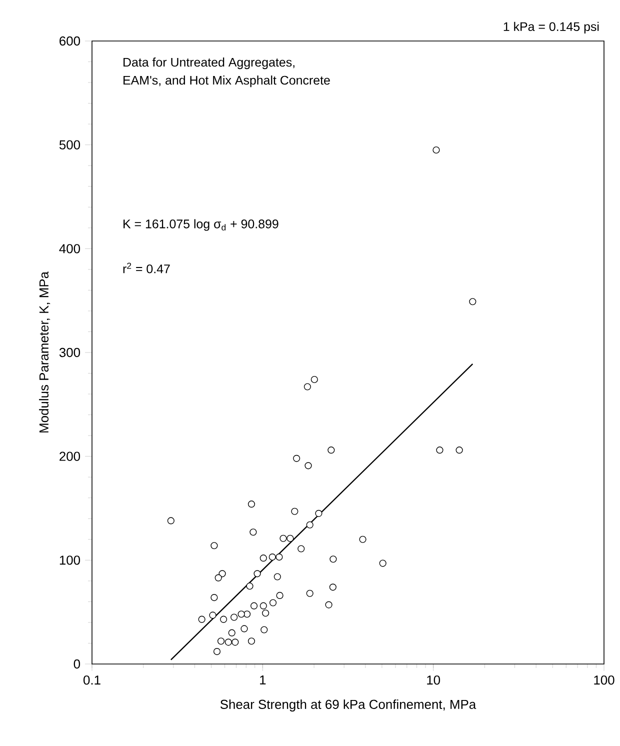 This screenshot has height=746, width=620. I want to click on y-tick-label: 600, so click(70, 41).